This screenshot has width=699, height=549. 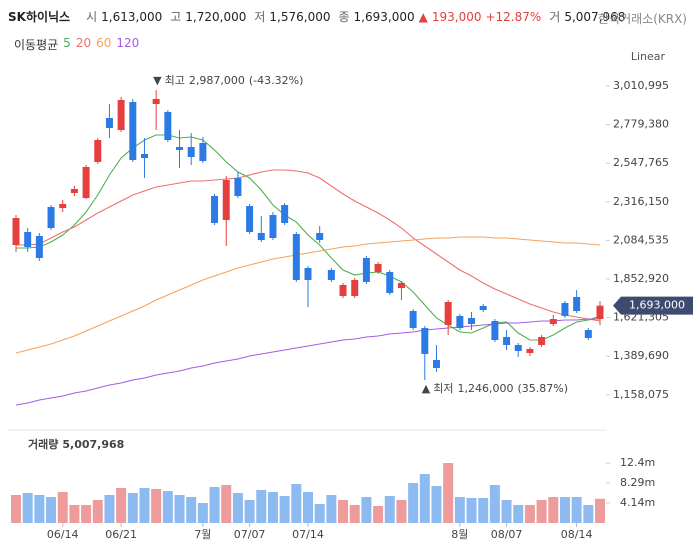 I want to click on y-tick-label: 2,316,150, so click(x=641, y=201).